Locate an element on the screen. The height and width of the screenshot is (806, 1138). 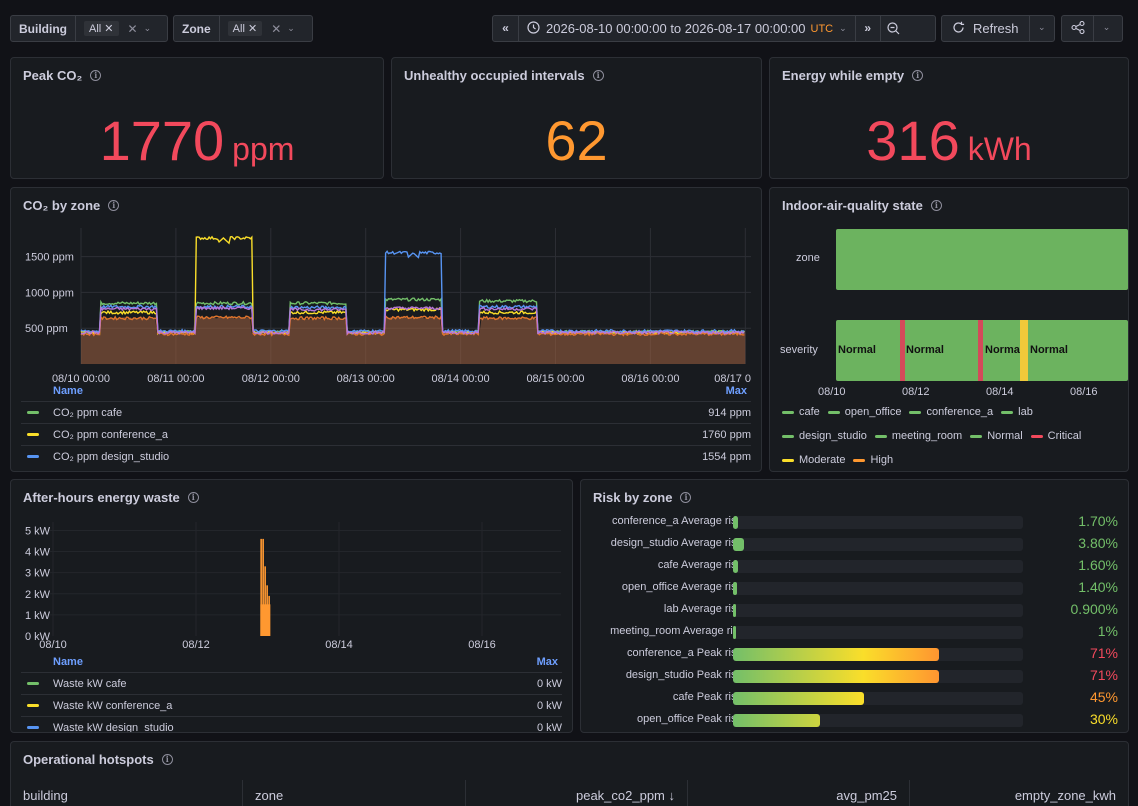
risk-row: cafe Average risk 1.60% is located at coordinates (854, 567).